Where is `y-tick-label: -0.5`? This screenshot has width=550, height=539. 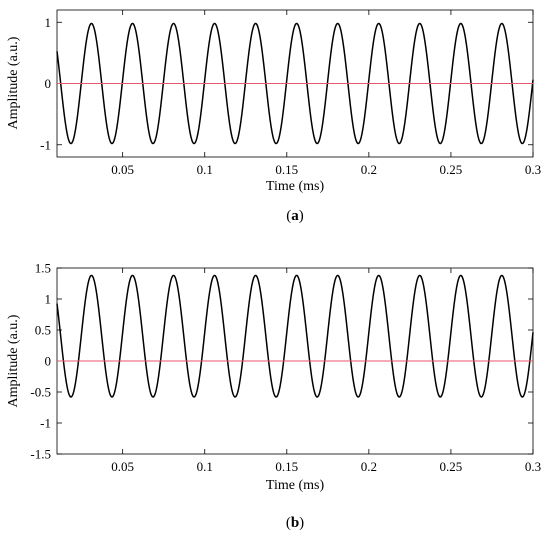
y-tick-label: -0.5 is located at coordinates (40, 392).